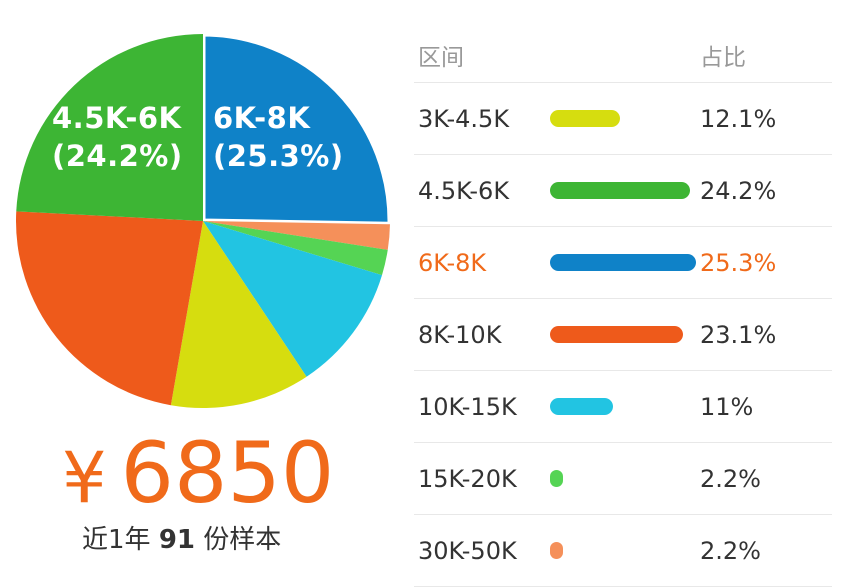  What do you see at coordinates (464, 119) in the screenshot?
I see `row-range-label: 3K-4.5K` at bounding box center [464, 119].